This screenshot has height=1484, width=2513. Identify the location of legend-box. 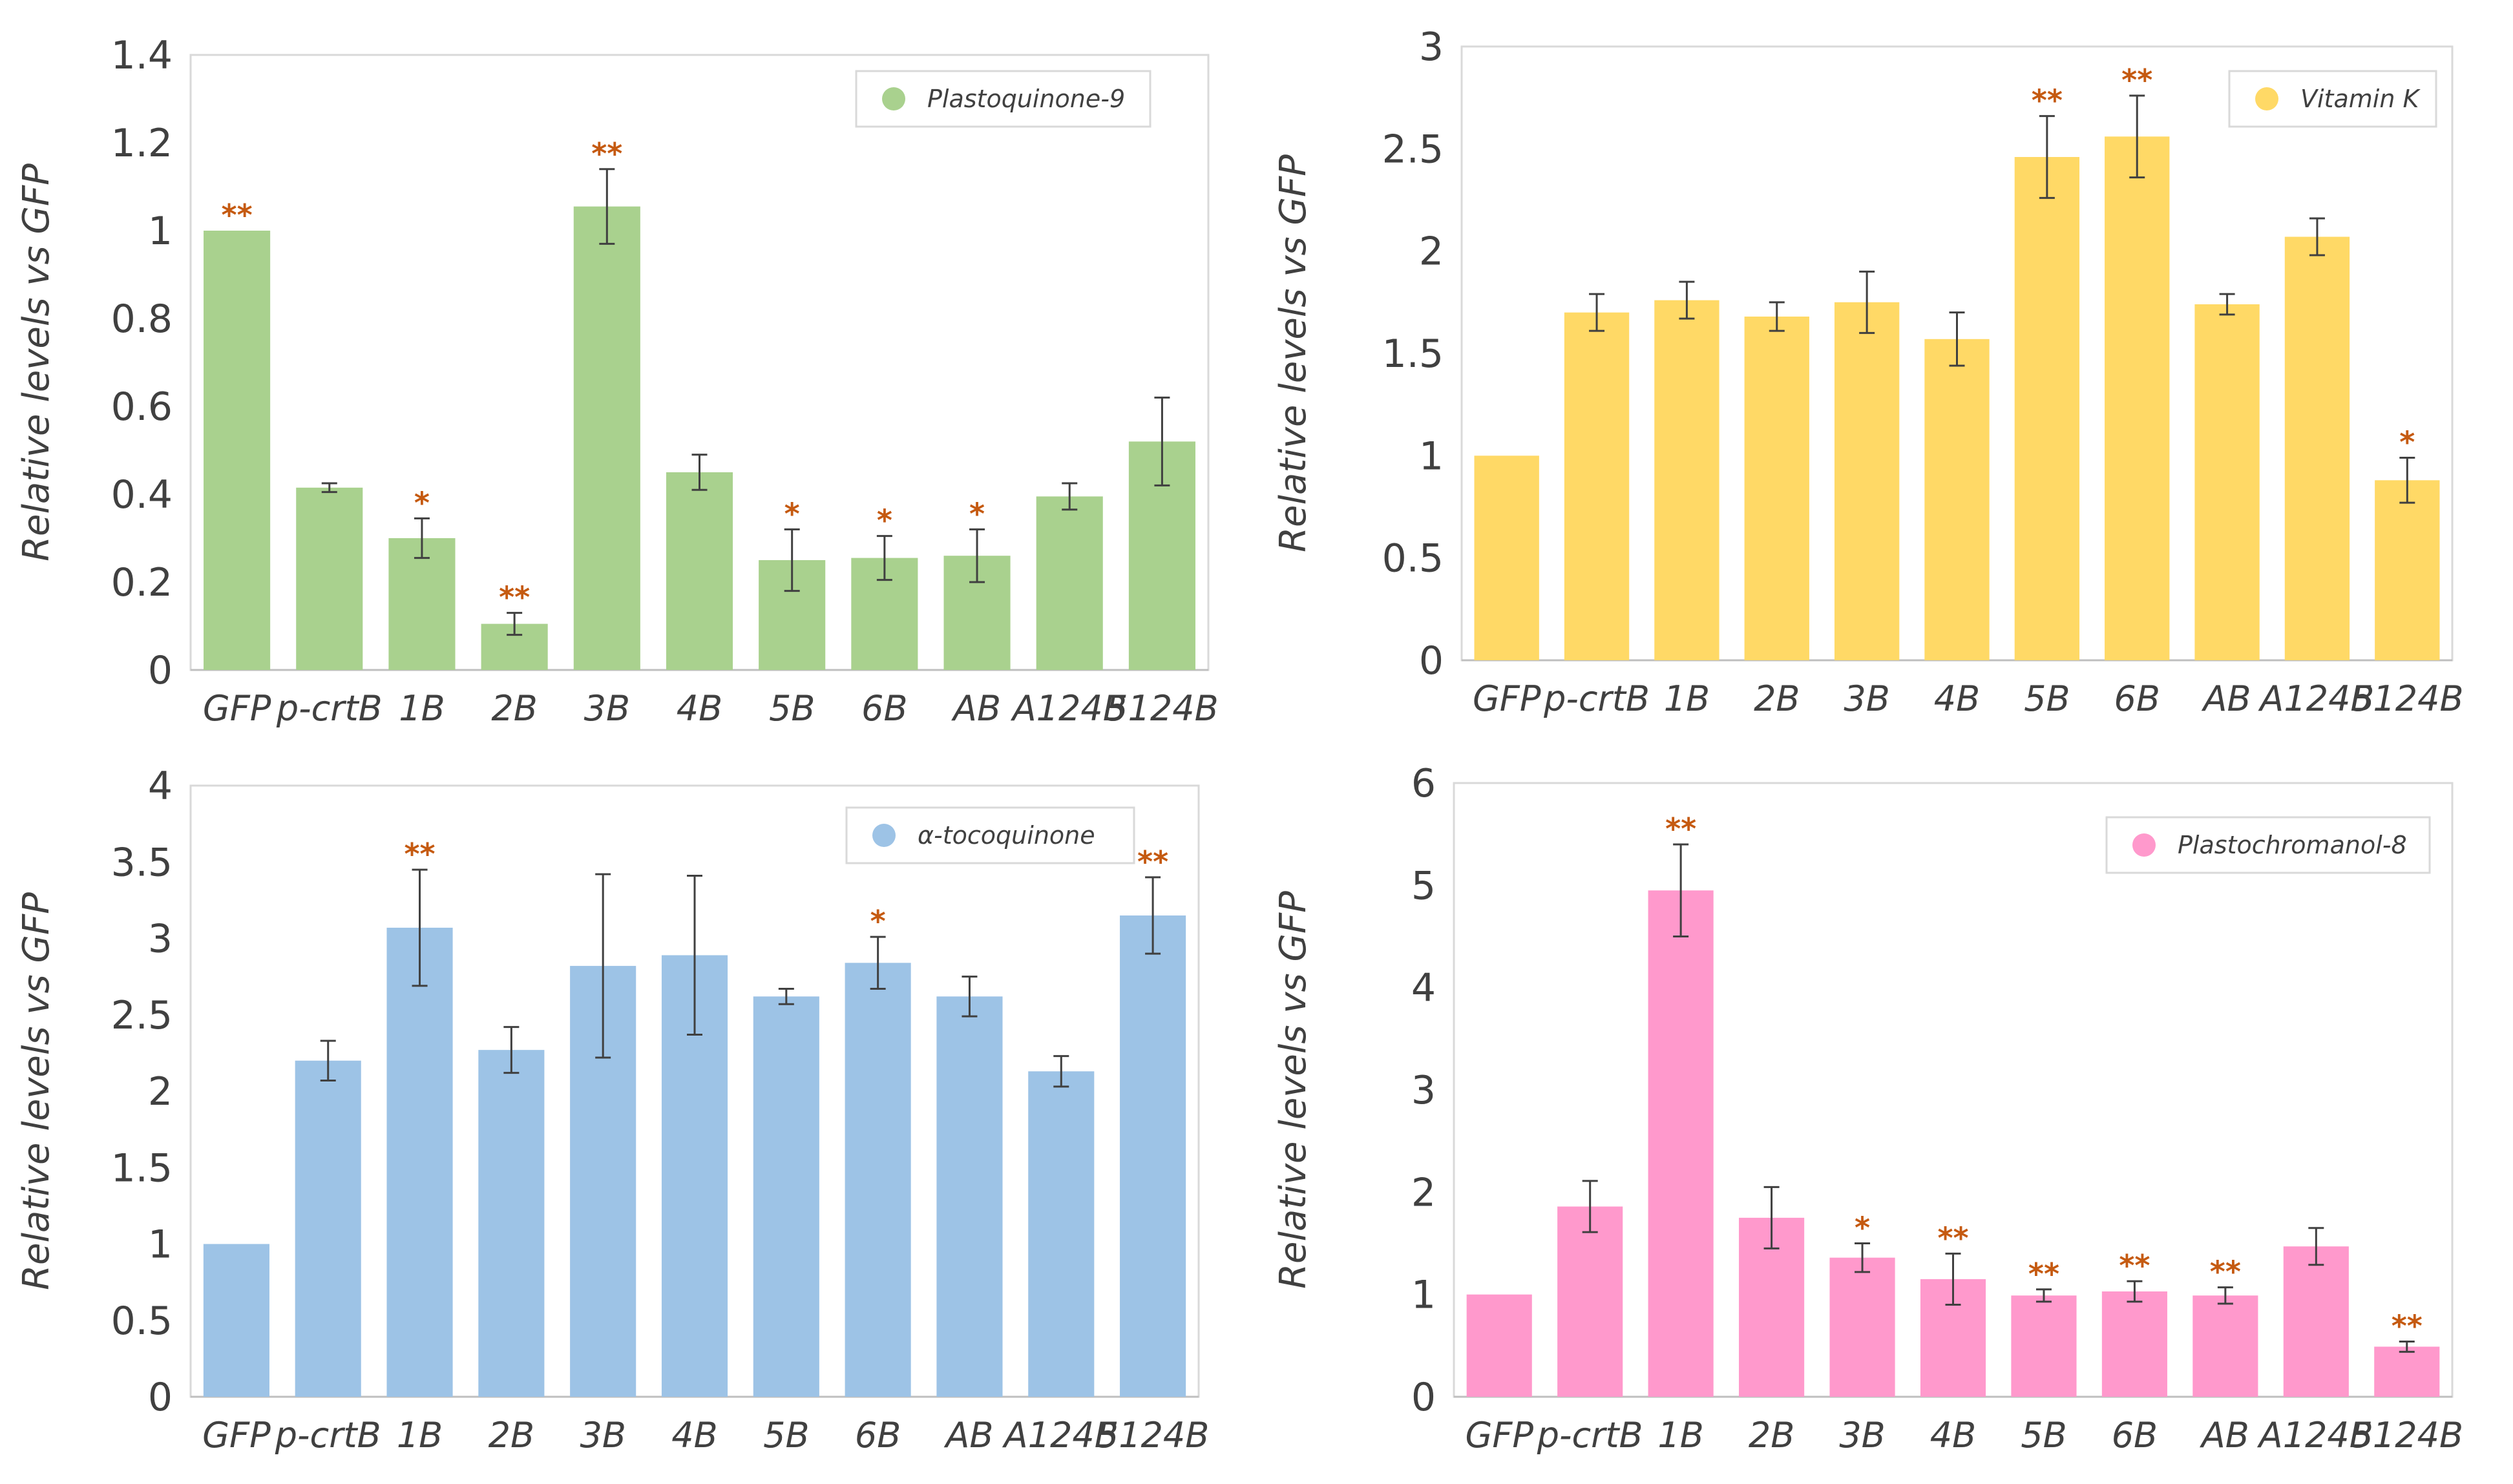
(2268, 845).